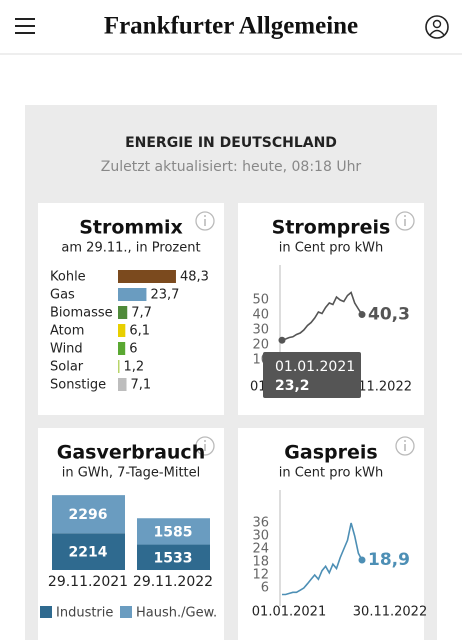 This screenshot has width=462, height=640. What do you see at coordinates (282, 340) in the screenshot?
I see `hover-dot` at bounding box center [282, 340].